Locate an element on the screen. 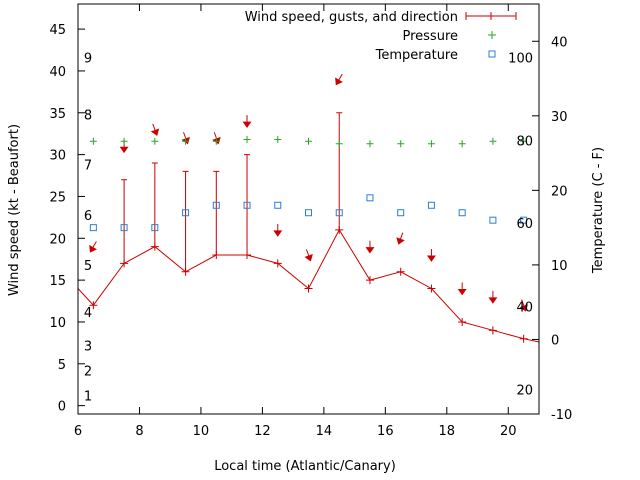 The height and width of the screenshot is (480, 640). legend-key-wind is located at coordinates (491, 16).